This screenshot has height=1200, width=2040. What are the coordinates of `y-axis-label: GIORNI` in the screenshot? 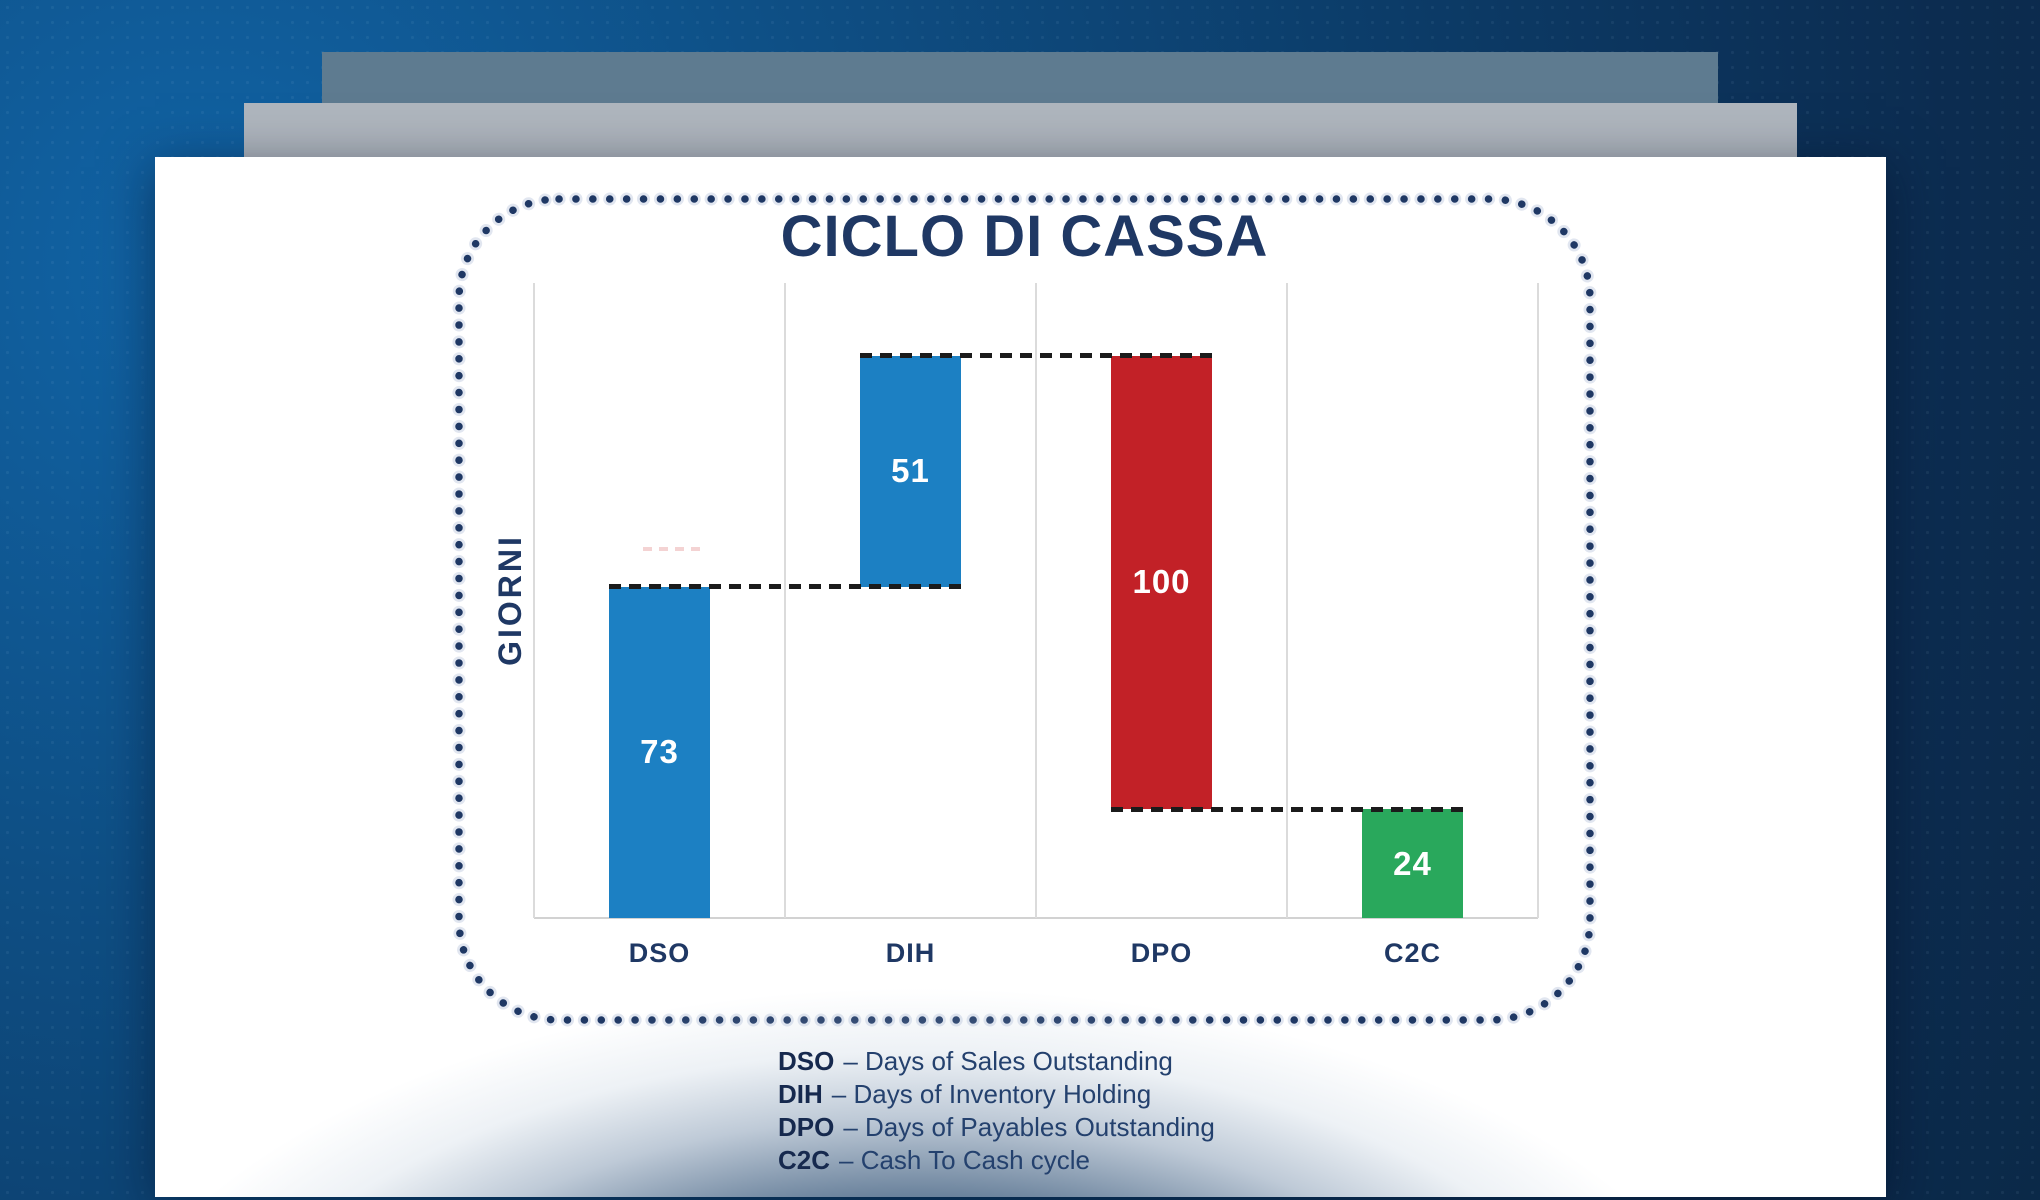 It's located at (509, 600).